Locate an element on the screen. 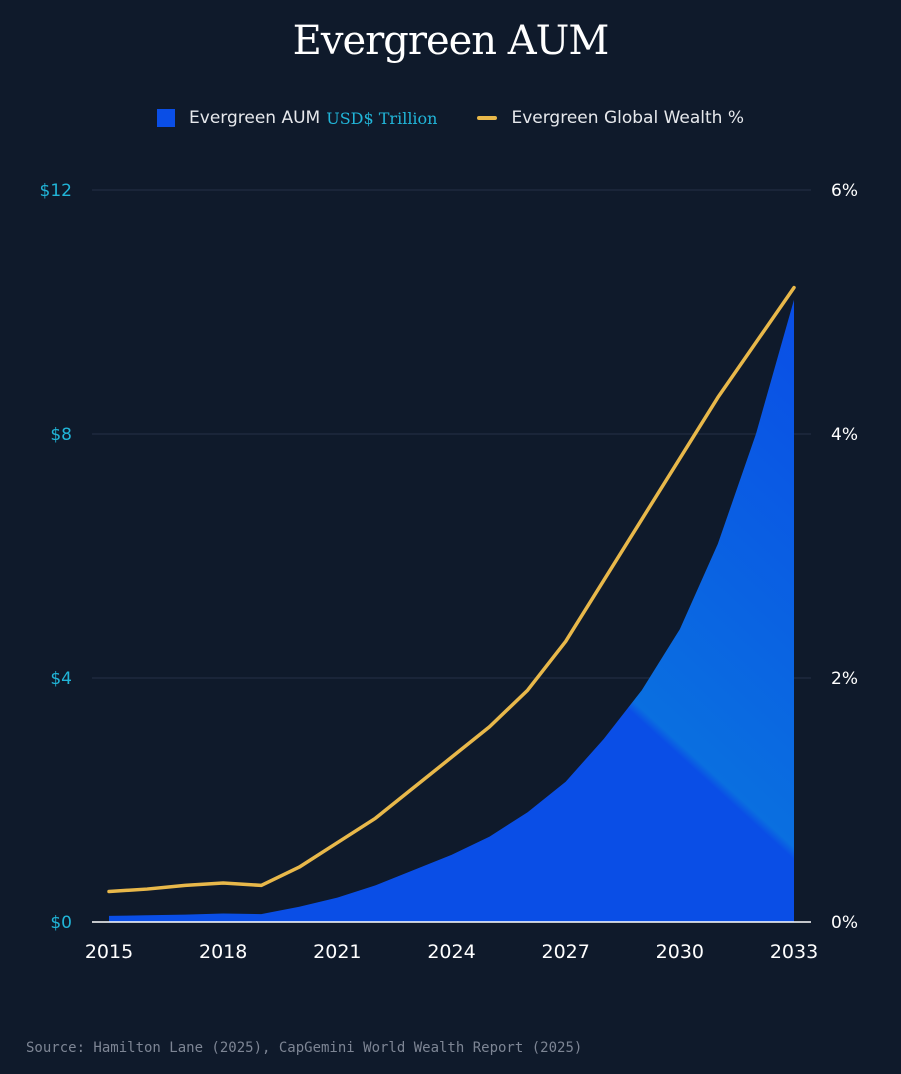 The width and height of the screenshot is (901, 1074). x-tick-label: 2015 is located at coordinates (109, 952).